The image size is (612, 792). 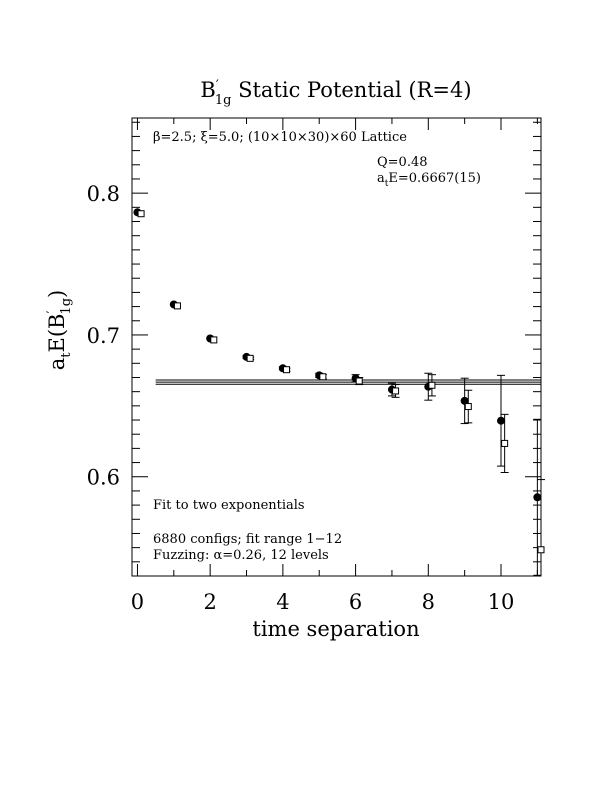 I want to click on svg-text: atE(B′1g), so click(x=59, y=330).